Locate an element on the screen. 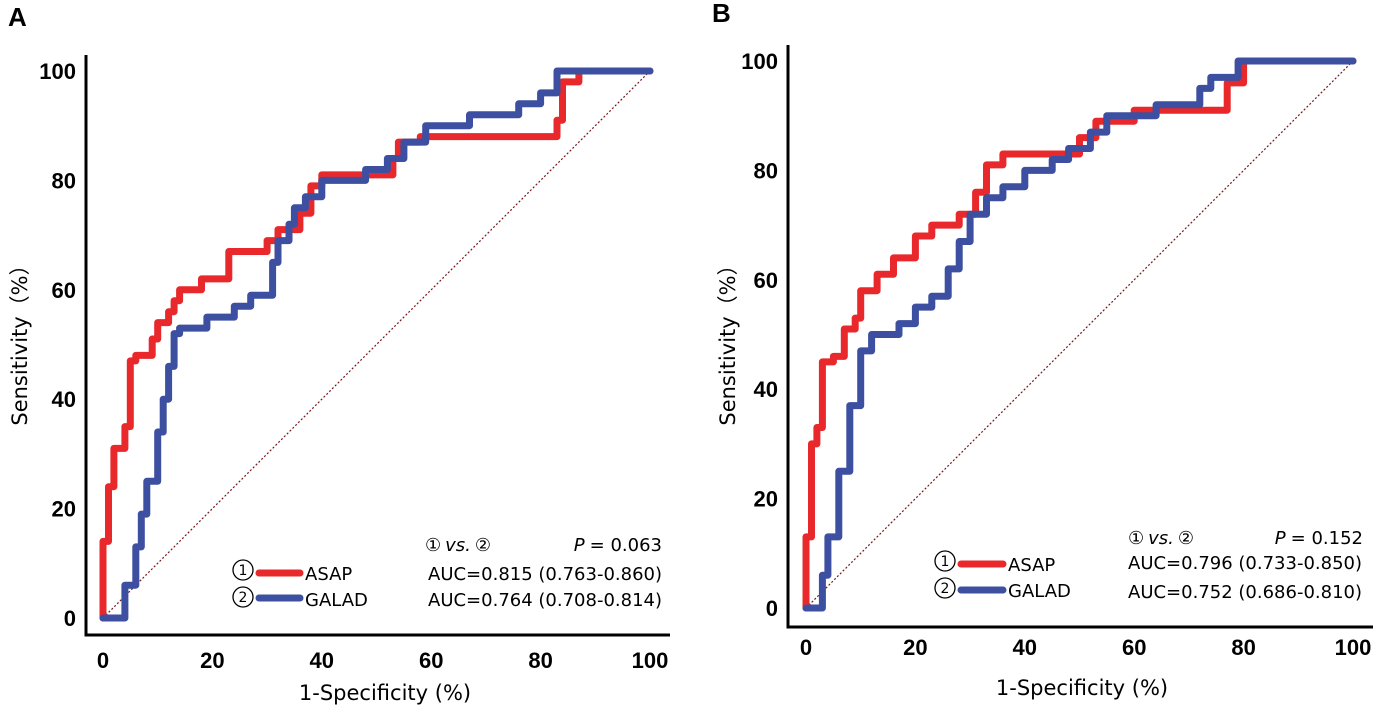 Image resolution: width=1385 pixels, height=721 pixels. y-tick-label-b: 40 is located at coordinates (766, 389).